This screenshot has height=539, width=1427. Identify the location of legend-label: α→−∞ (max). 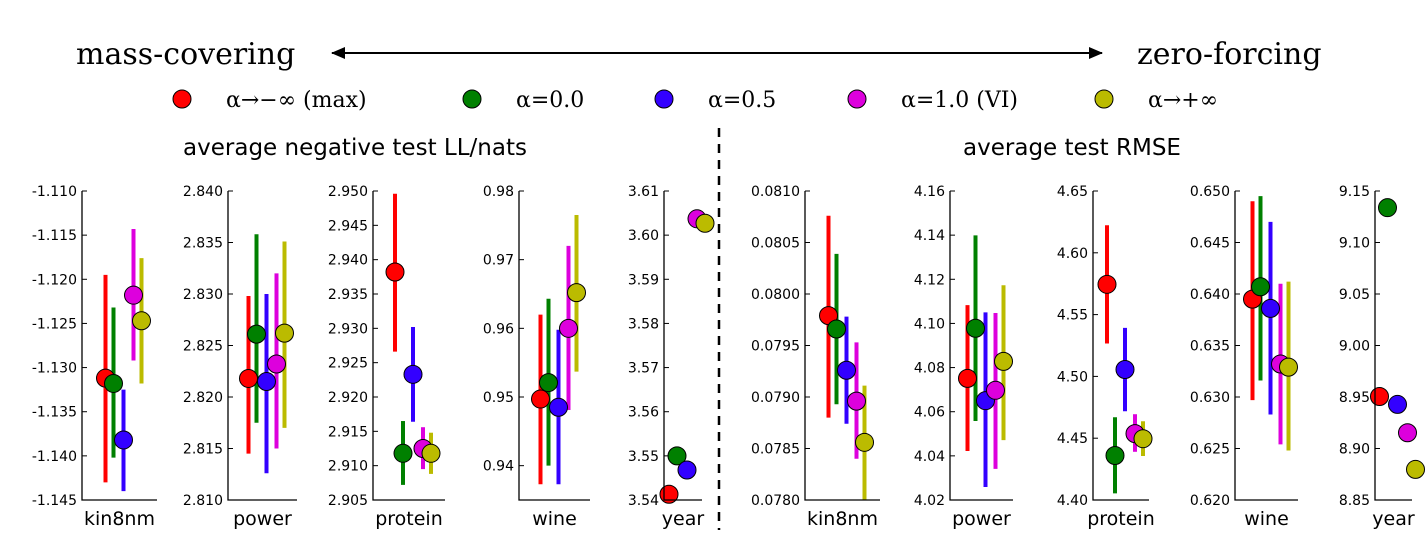
(296, 100).